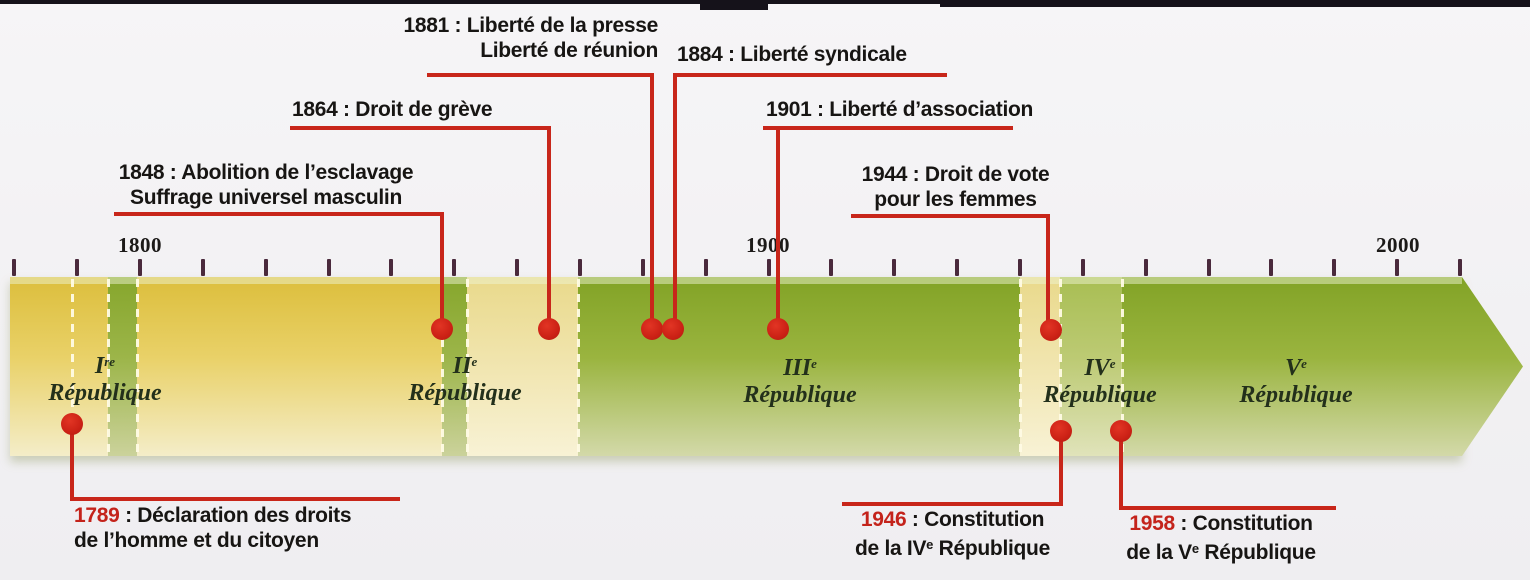 The width and height of the screenshot is (1530, 580). Describe the element at coordinates (1227, 508) in the screenshot. I see `event-connector-h-1958` at that location.